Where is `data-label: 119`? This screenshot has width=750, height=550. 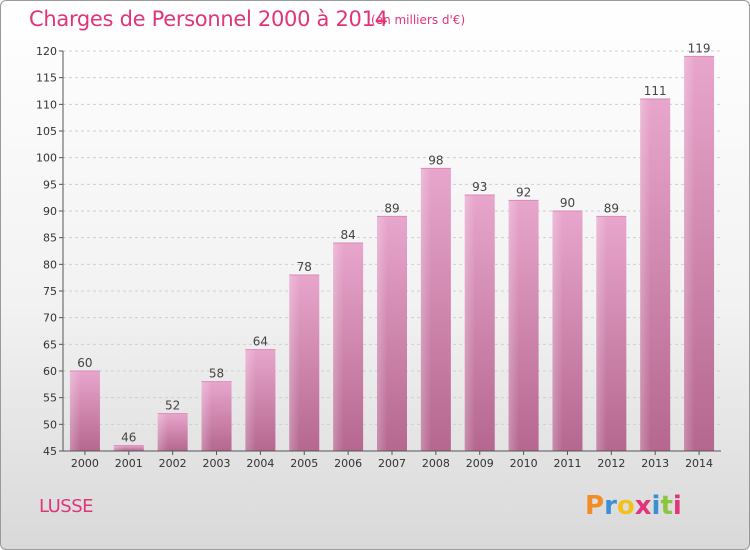
data-label: 119 is located at coordinates (699, 48).